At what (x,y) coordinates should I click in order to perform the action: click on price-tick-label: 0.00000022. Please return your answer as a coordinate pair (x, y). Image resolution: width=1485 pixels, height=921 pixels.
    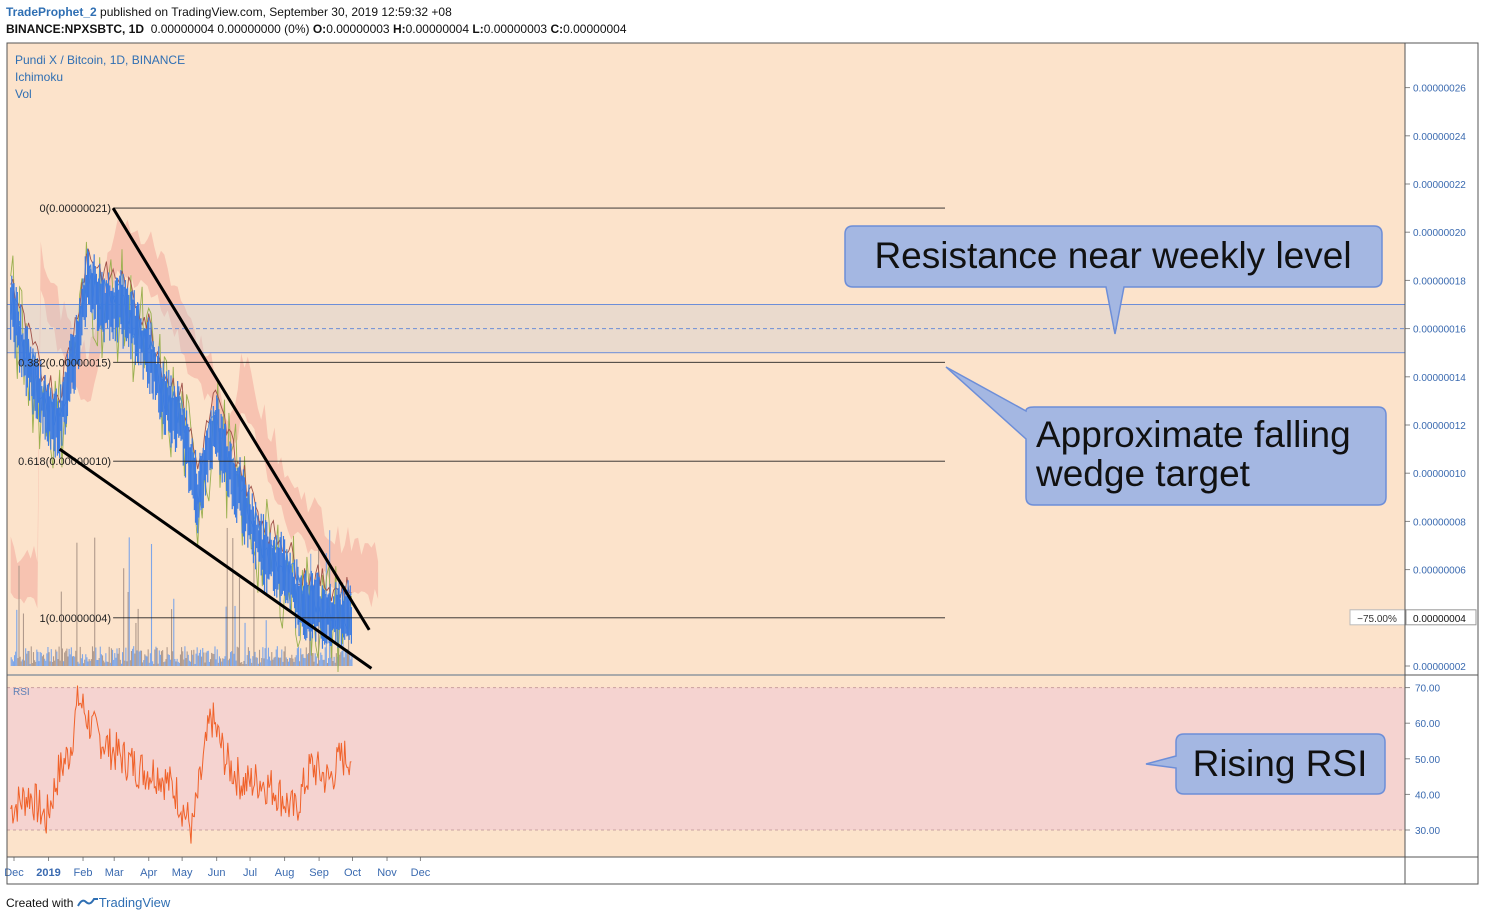
    Looking at the image, I should click on (1439, 185).